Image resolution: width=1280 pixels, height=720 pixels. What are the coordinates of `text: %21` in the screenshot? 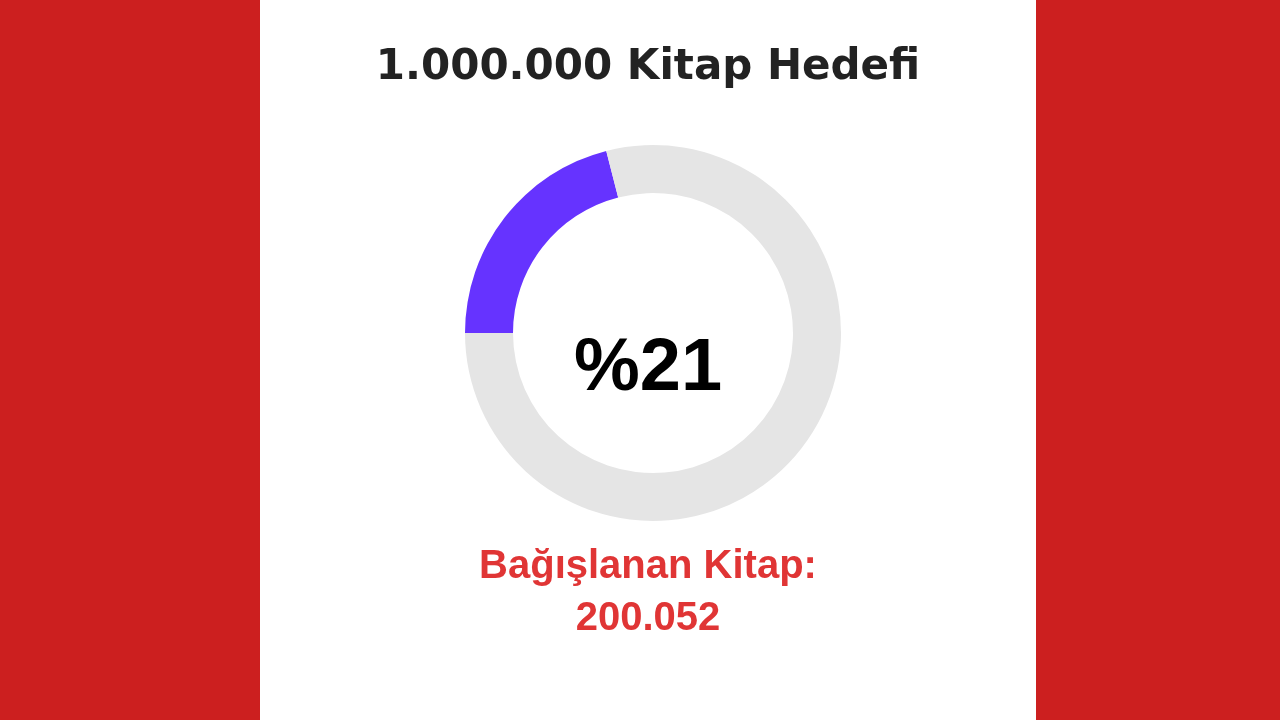 It's located at (648, 364).